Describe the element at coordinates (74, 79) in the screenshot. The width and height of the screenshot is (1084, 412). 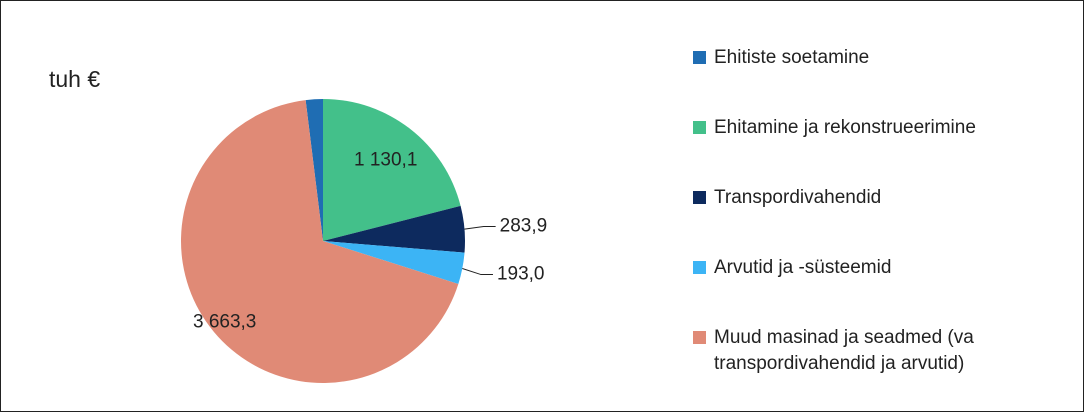
I see `chart-title: tuh €` at that location.